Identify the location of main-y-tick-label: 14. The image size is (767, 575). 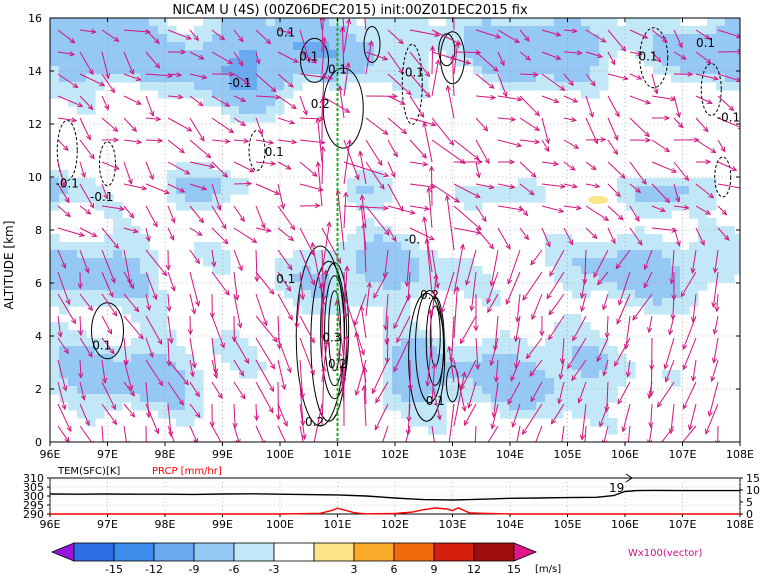
(35, 71).